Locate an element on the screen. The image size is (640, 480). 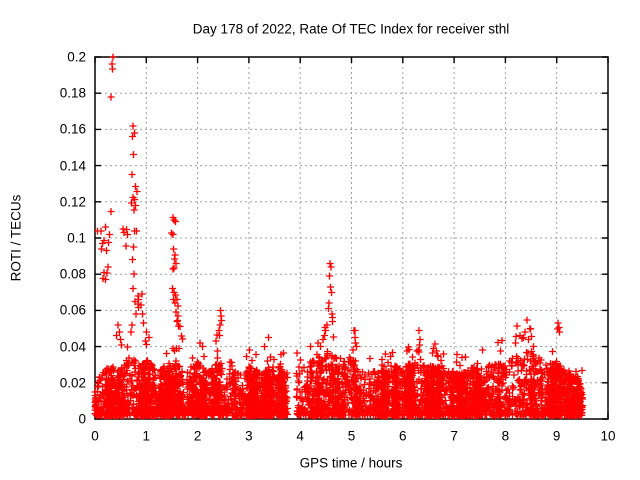
y-tick-label: 0 is located at coordinates (82, 419).